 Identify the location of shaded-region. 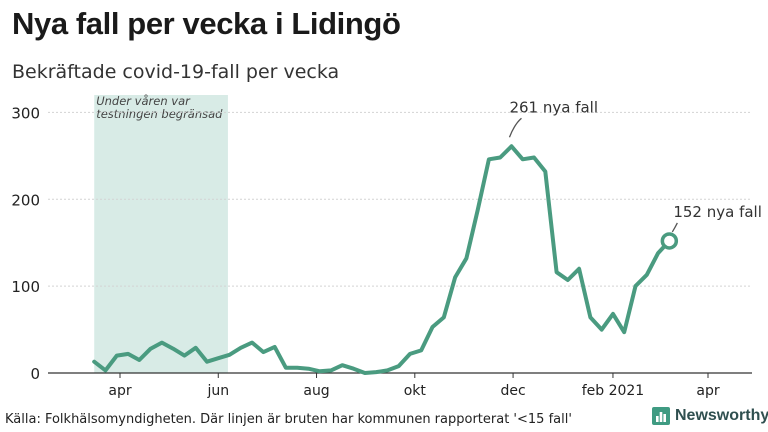
(161, 234).